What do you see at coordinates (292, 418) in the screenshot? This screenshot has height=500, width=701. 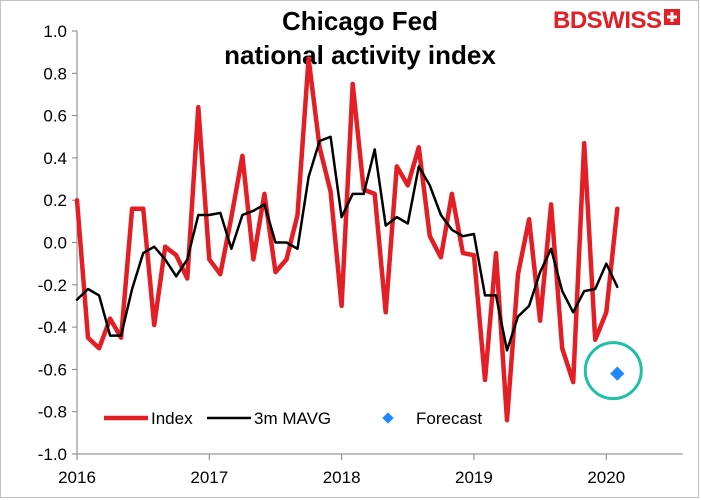 I see `legend-label-3m-mavg: 3m MAVG` at bounding box center [292, 418].